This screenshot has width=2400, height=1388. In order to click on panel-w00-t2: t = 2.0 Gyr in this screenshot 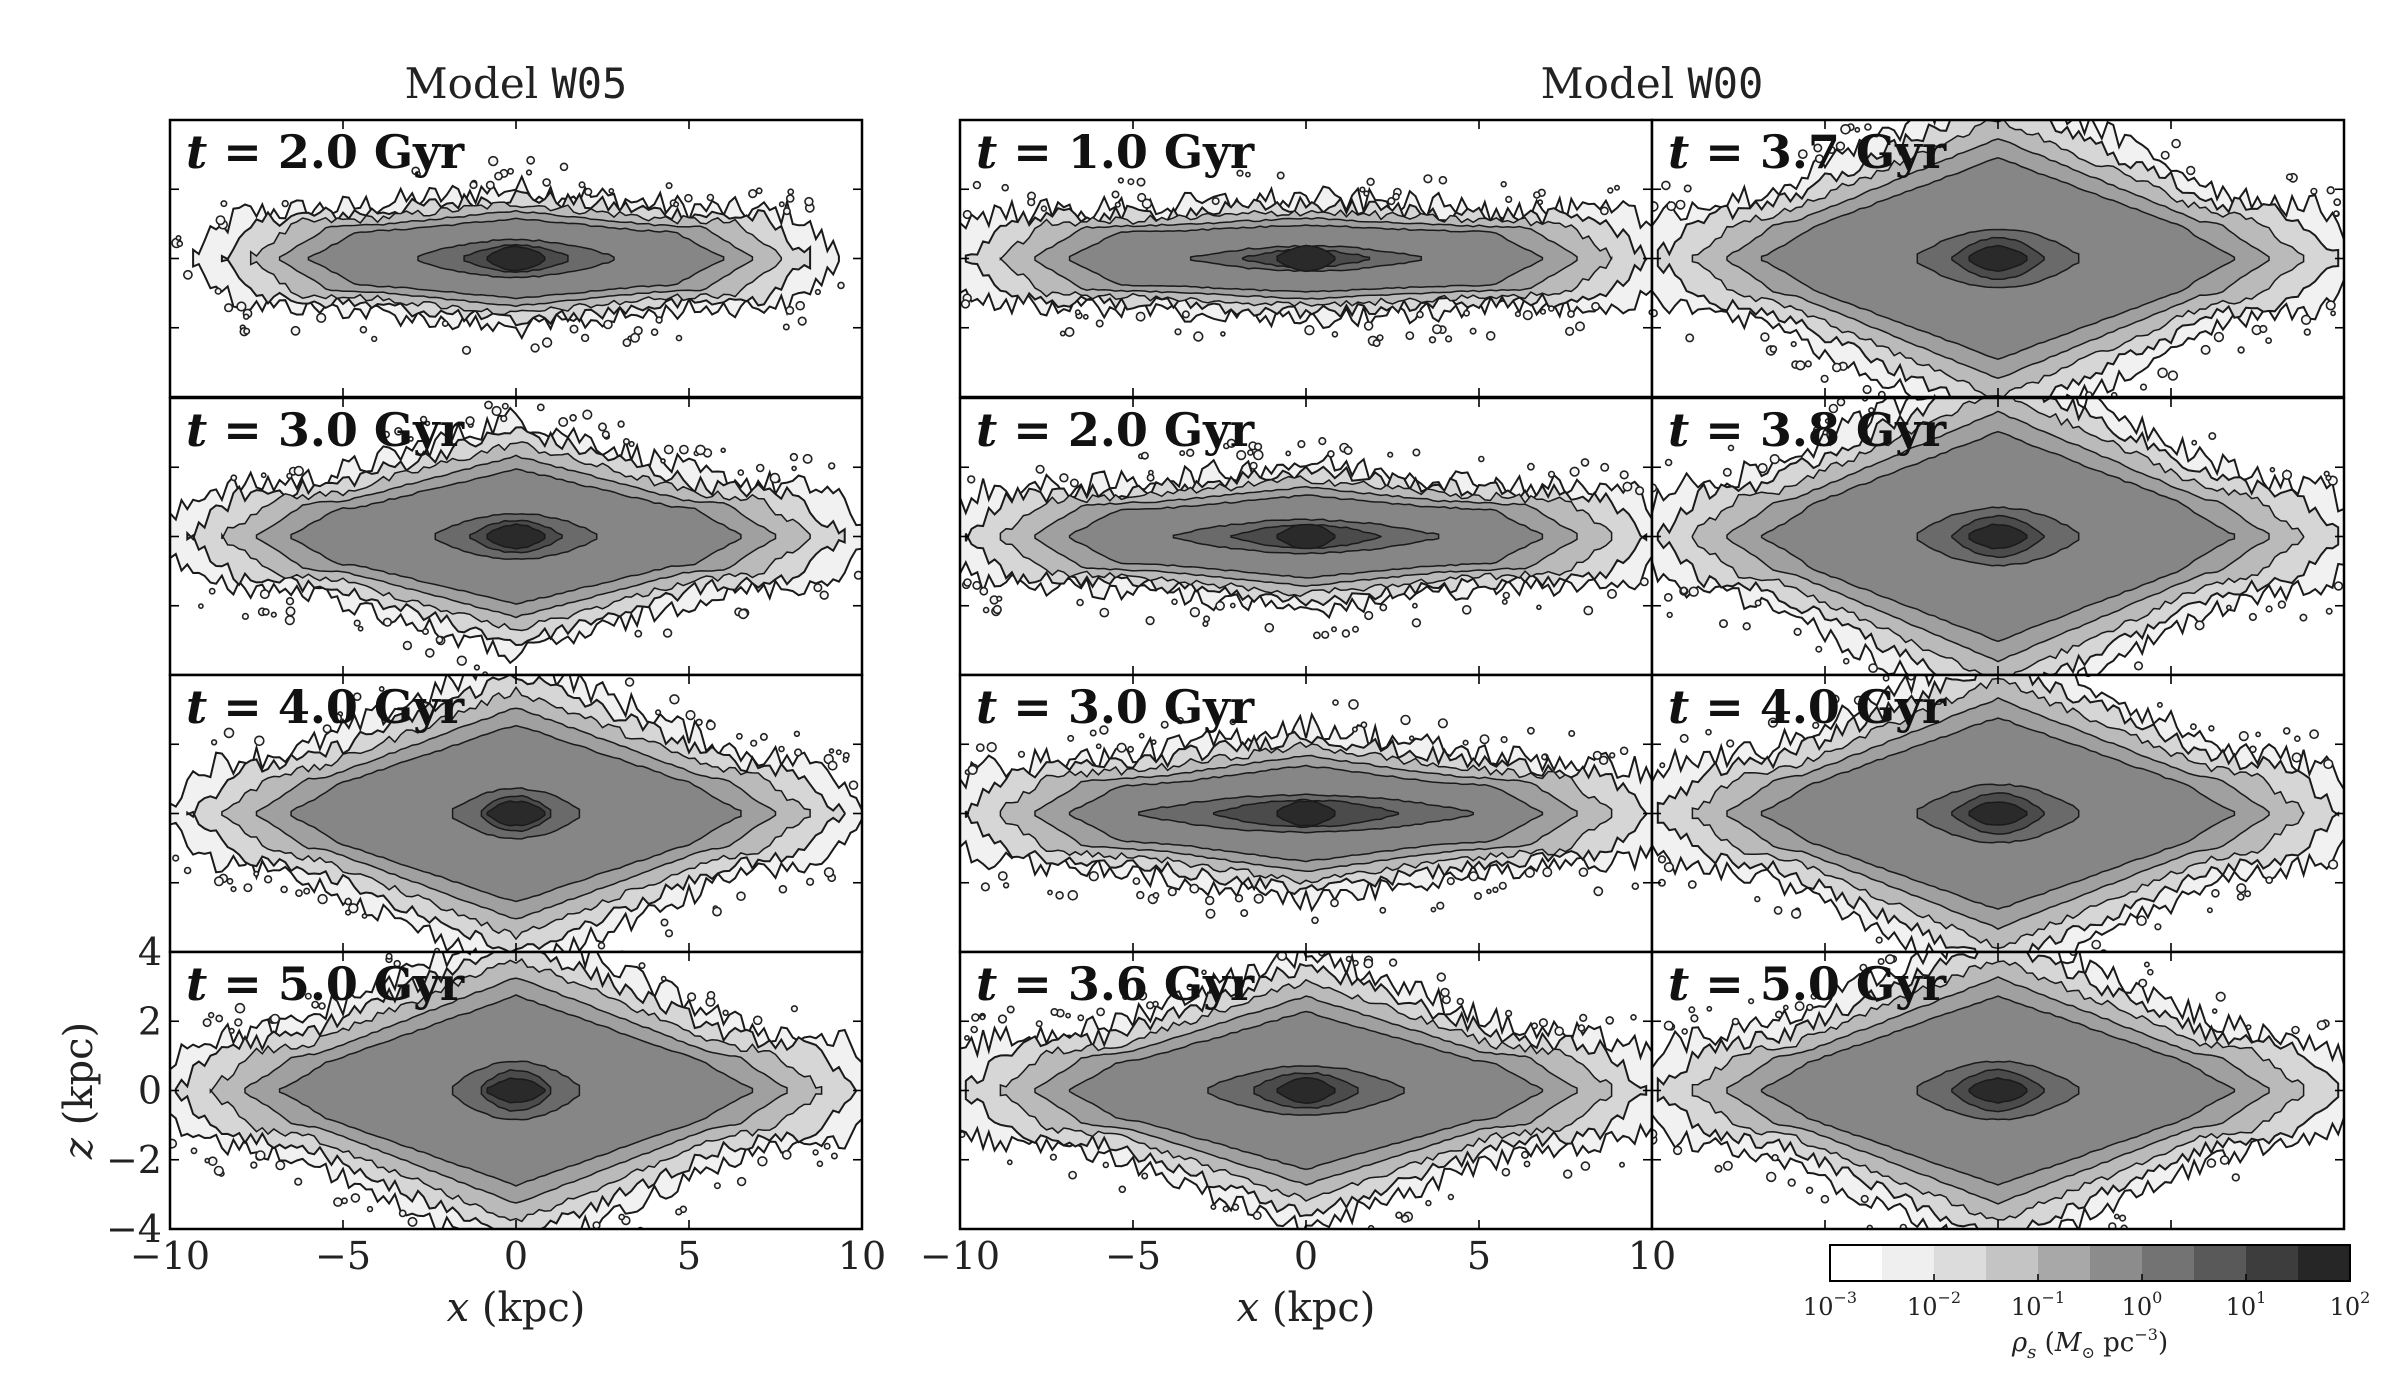, I will do `click(1306, 536)`.